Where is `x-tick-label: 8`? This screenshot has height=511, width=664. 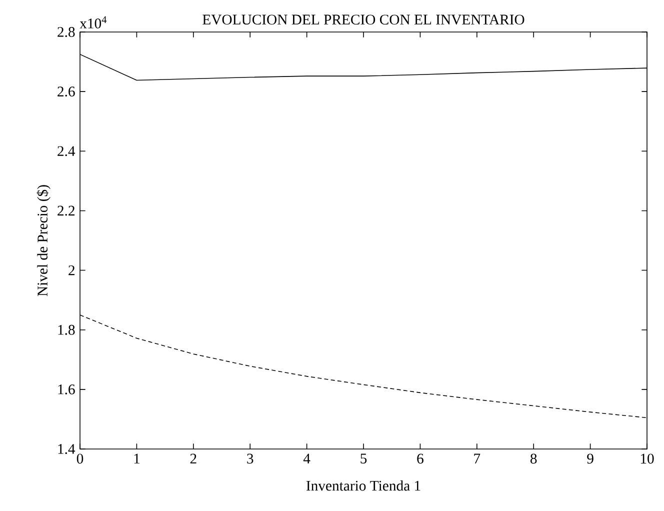 x-tick-label: 8 is located at coordinates (533, 459).